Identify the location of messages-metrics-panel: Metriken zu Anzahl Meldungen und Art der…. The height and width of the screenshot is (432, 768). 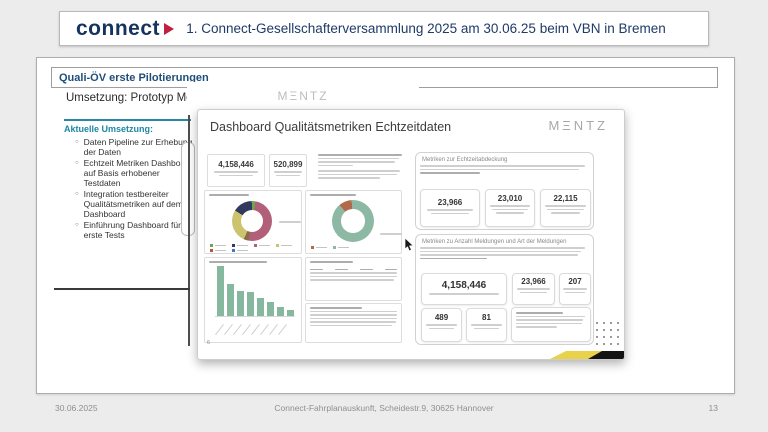
(504, 289).